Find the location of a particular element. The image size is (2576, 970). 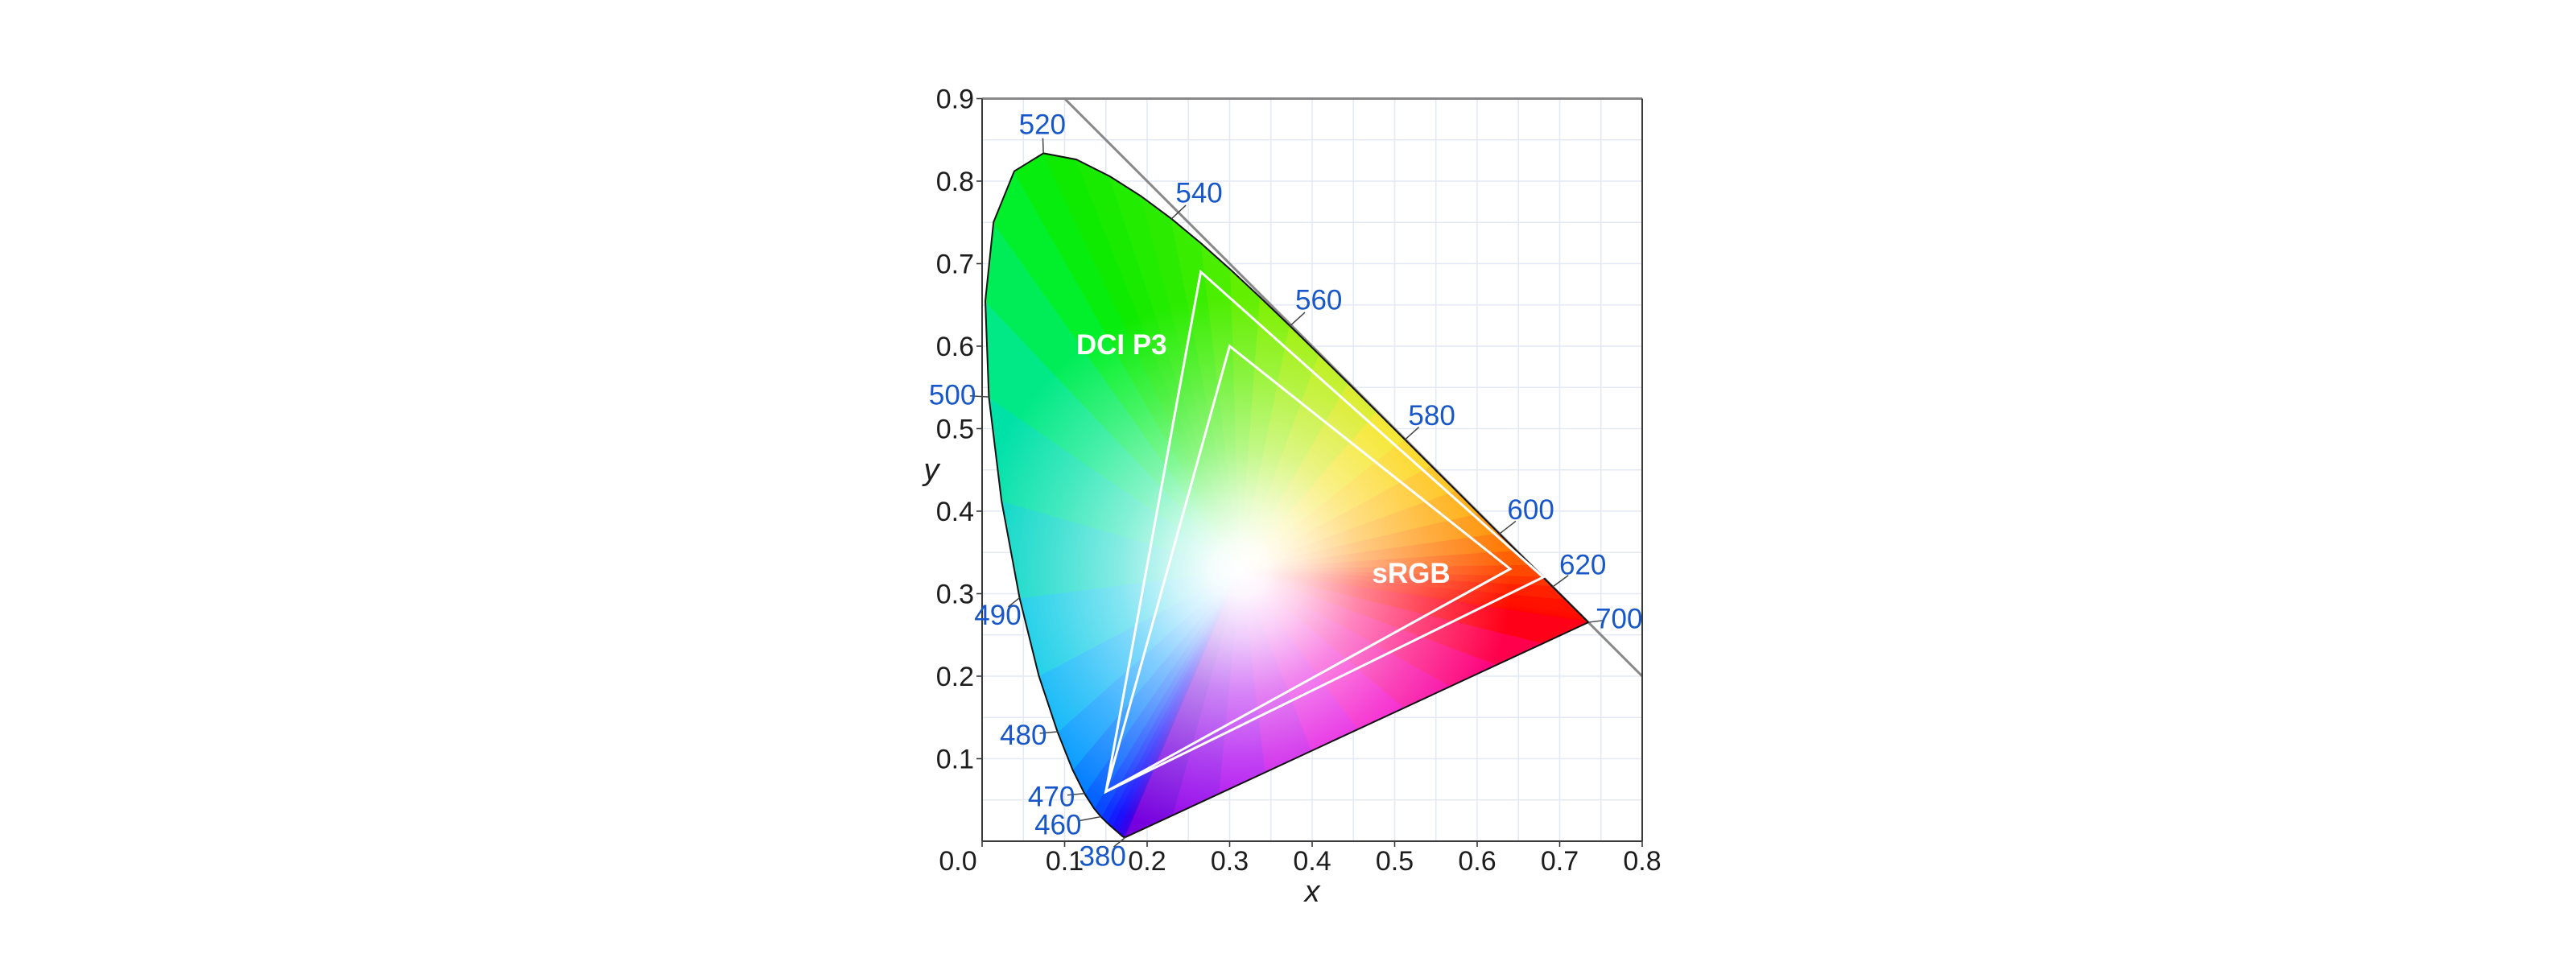

wavelength-label-540: 540 is located at coordinates (1198, 193).